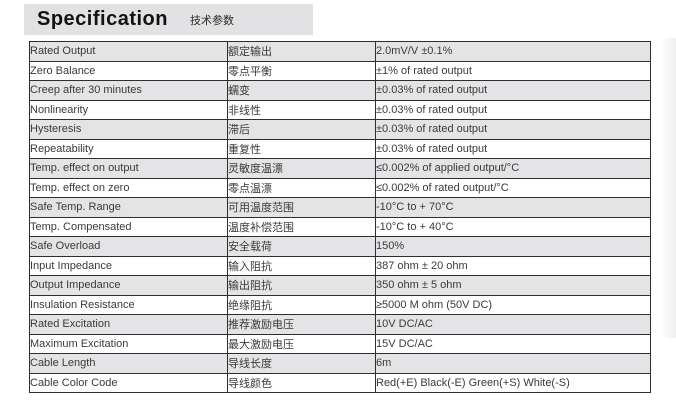 The image size is (676, 402). What do you see at coordinates (668, 188) in the screenshot?
I see `scan-edge-shadow` at bounding box center [668, 188].